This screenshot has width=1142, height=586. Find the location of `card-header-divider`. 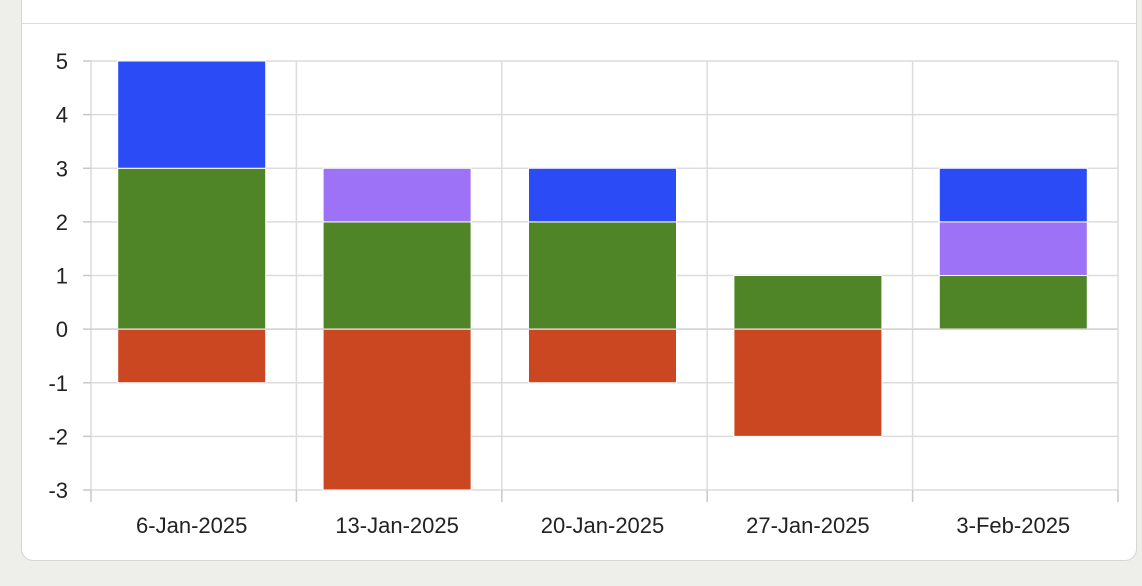

card-header-divider is located at coordinates (579, 23).